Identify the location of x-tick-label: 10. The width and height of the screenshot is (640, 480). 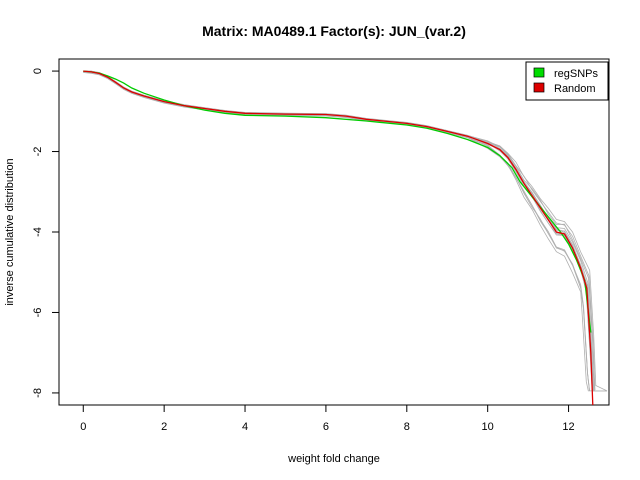
(488, 427).